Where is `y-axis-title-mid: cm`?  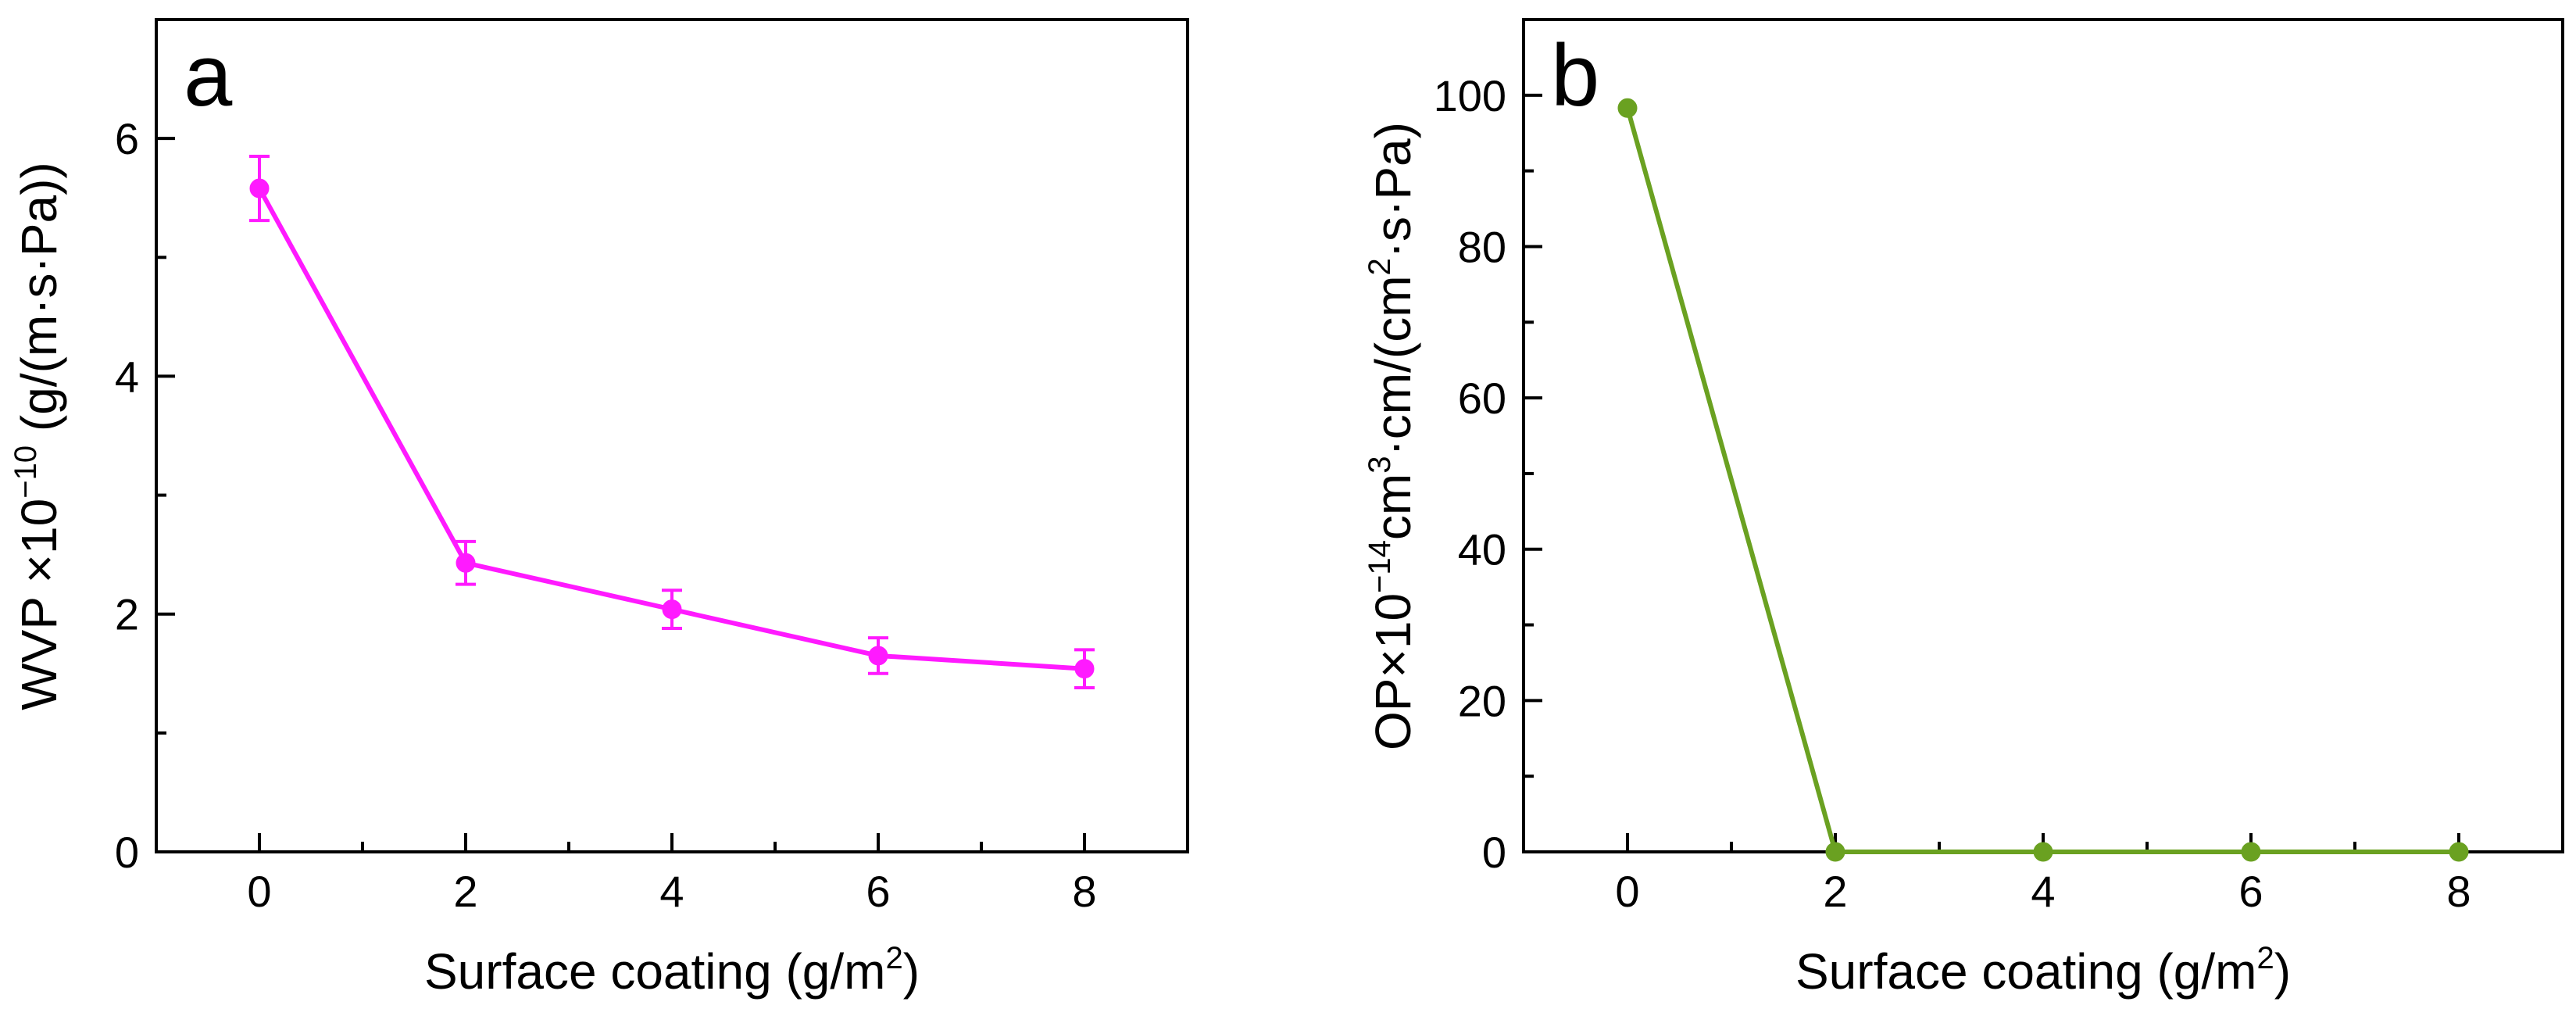
y-axis-title-mid: cm is located at coordinates (1393, 507).